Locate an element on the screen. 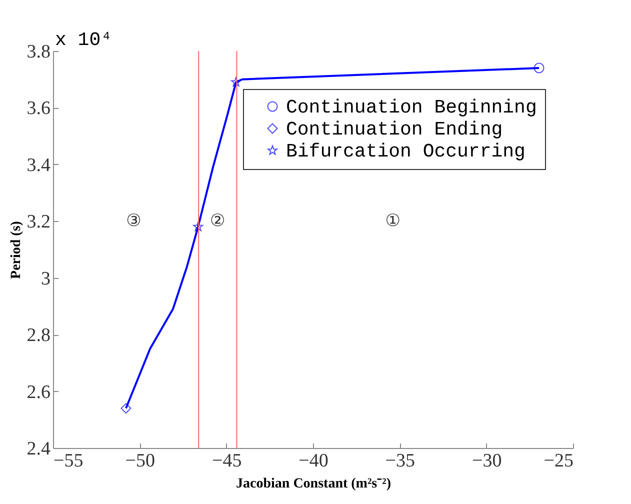 The width and height of the screenshot is (631, 504). y-tick-label: 2.6 is located at coordinates (38, 392).